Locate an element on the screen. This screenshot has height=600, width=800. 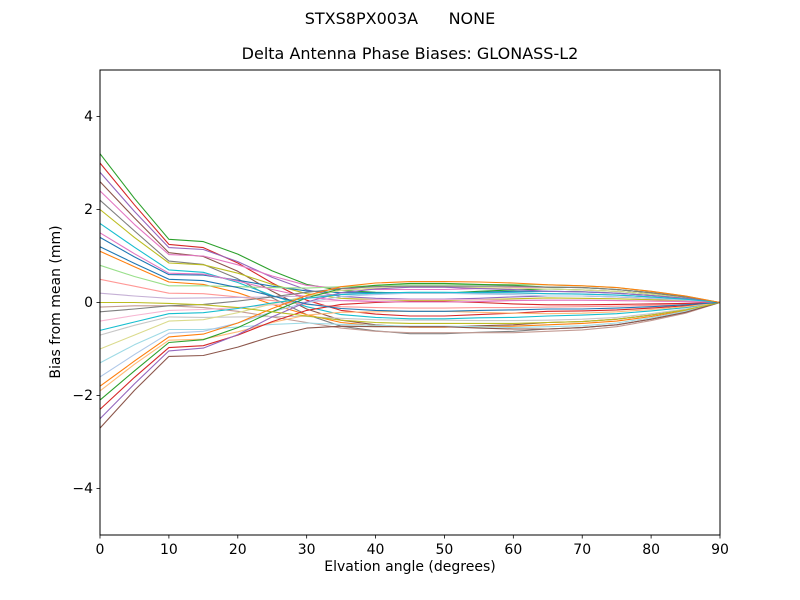
x-axis-label: Elvation angle (degrees) is located at coordinates (410, 567).